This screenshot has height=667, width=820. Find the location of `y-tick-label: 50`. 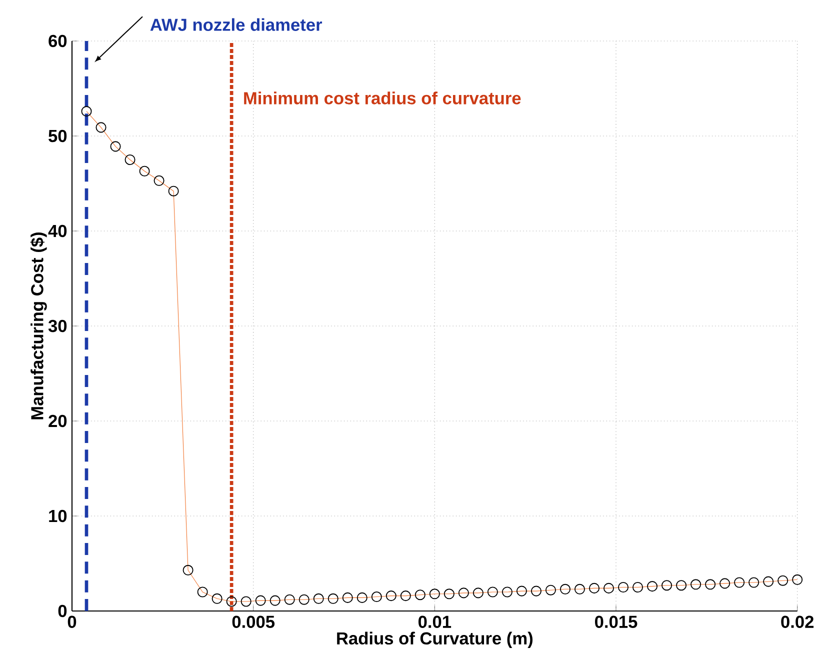

y-tick-label: 50 is located at coordinates (57, 136).